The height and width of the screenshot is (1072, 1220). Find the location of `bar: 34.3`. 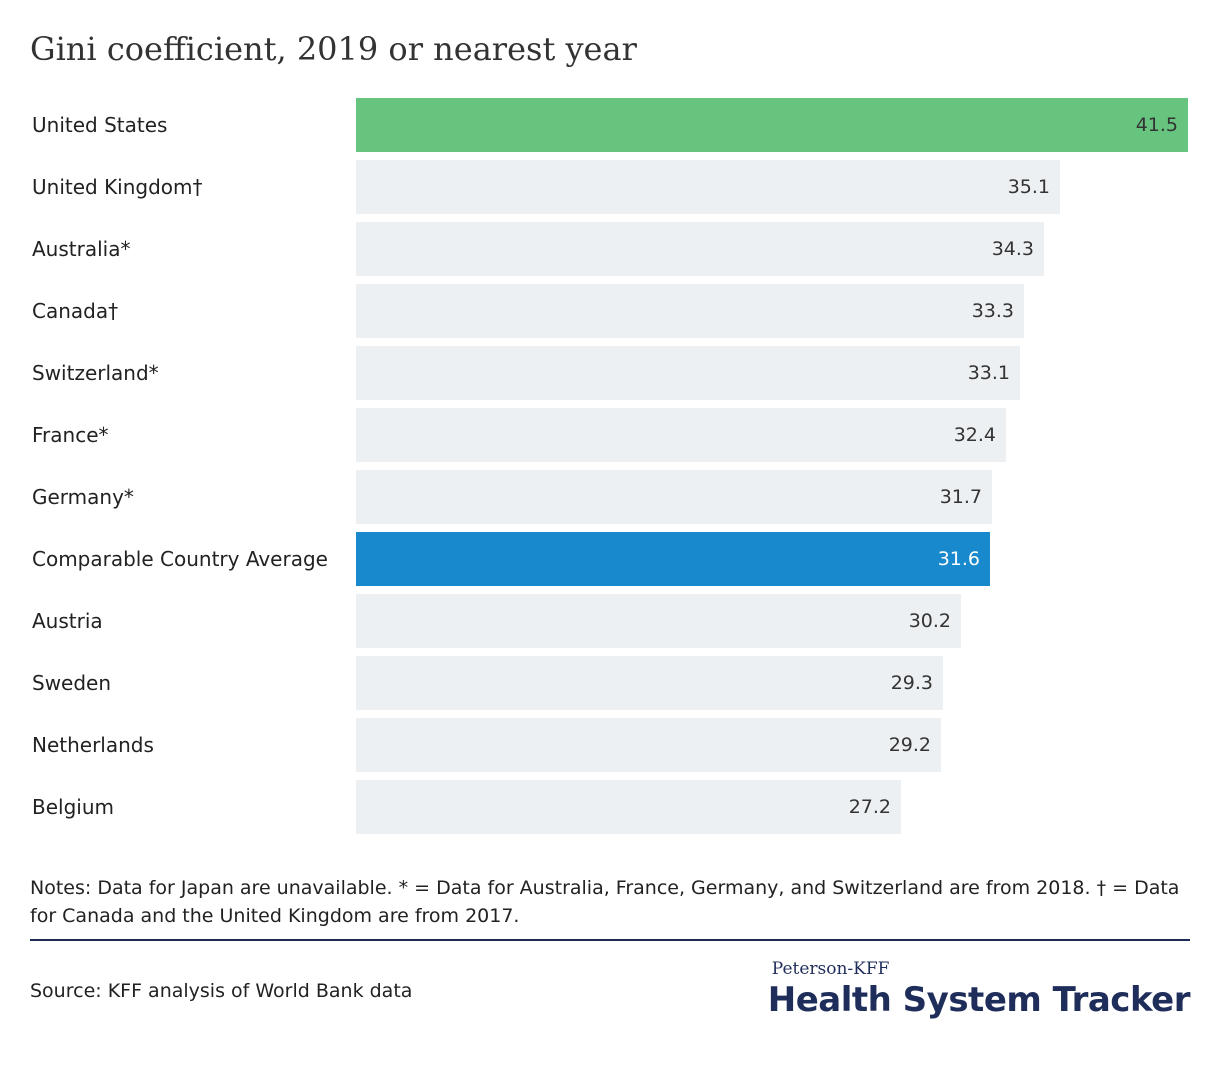

bar: 34.3 is located at coordinates (700, 249).